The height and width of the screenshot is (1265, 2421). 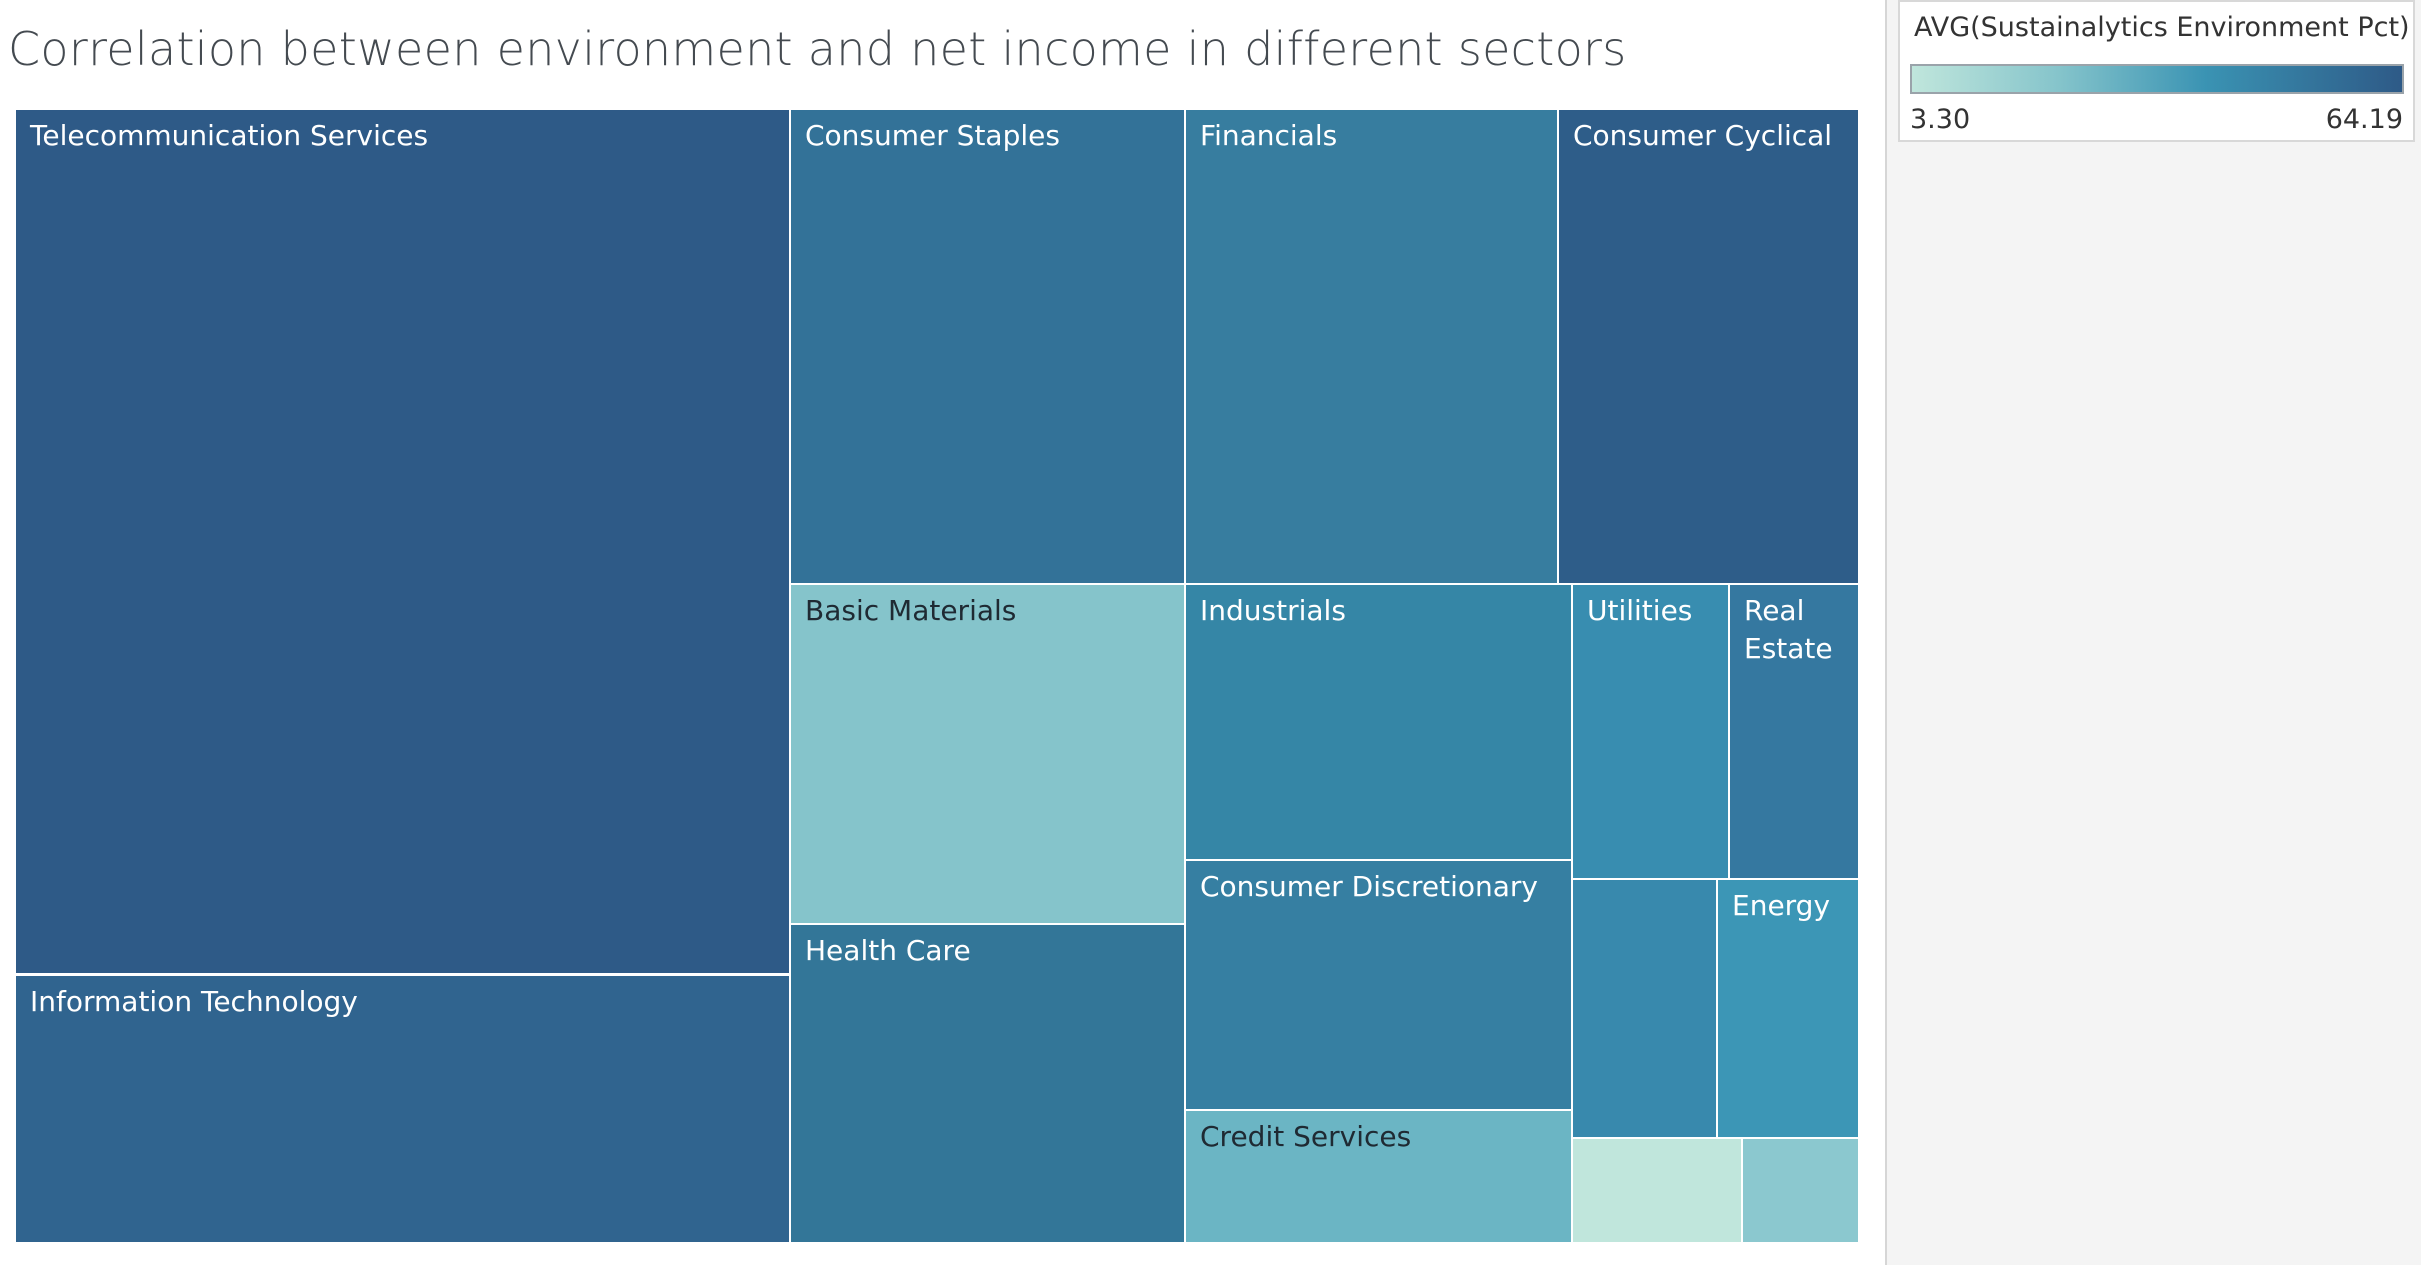 What do you see at coordinates (1305, 1136) in the screenshot?
I see `tile-label-credit-services: Credit Services` at bounding box center [1305, 1136].